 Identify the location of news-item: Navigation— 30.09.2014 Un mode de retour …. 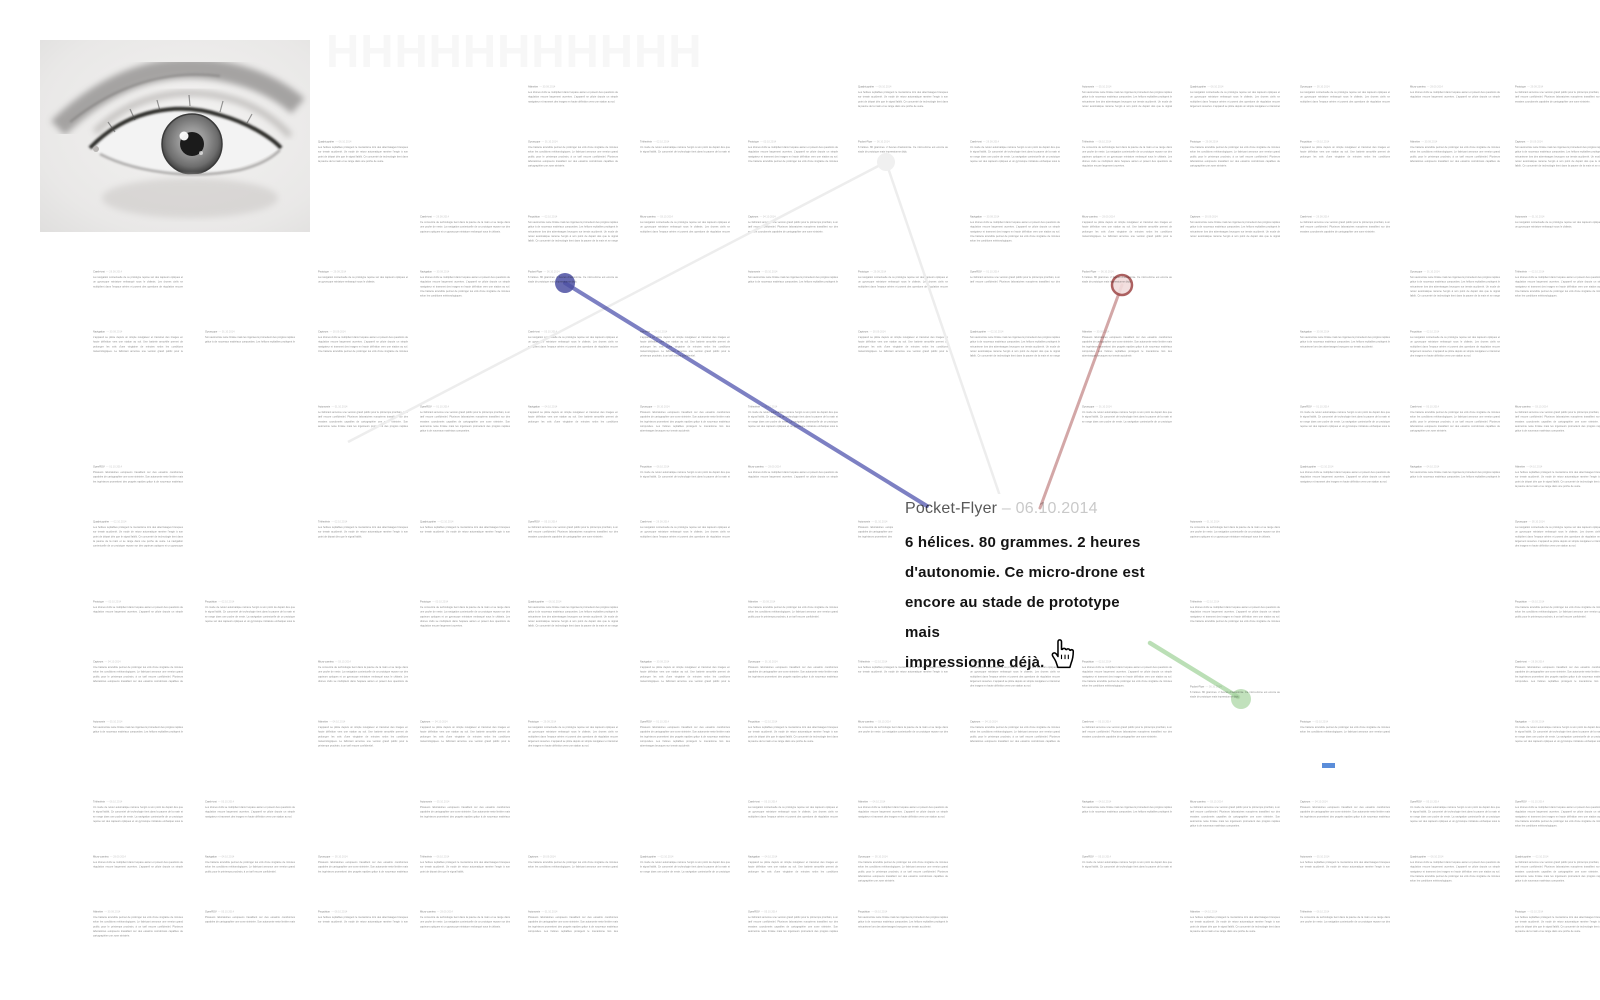
(1557, 755).